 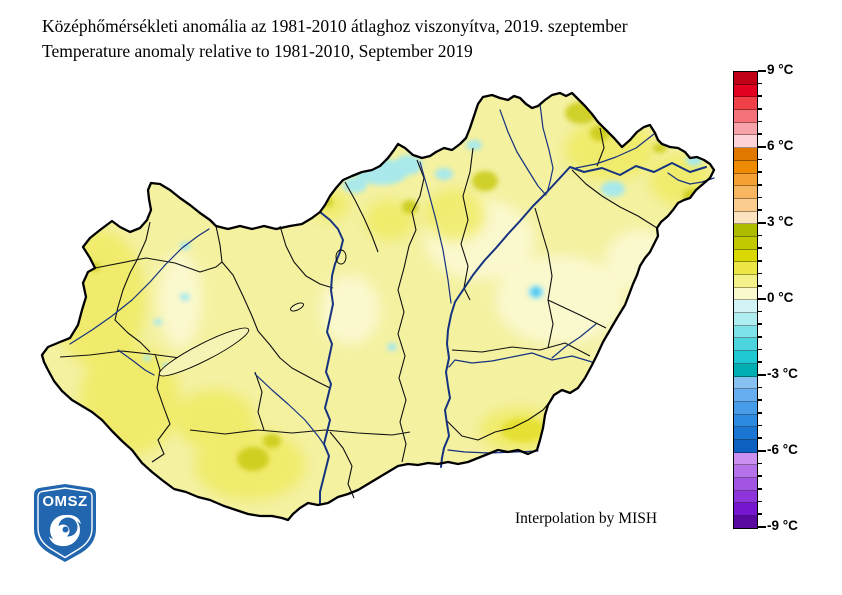 What do you see at coordinates (782, 373) in the screenshot?
I see `colorbar-label: -3 °C` at bounding box center [782, 373].